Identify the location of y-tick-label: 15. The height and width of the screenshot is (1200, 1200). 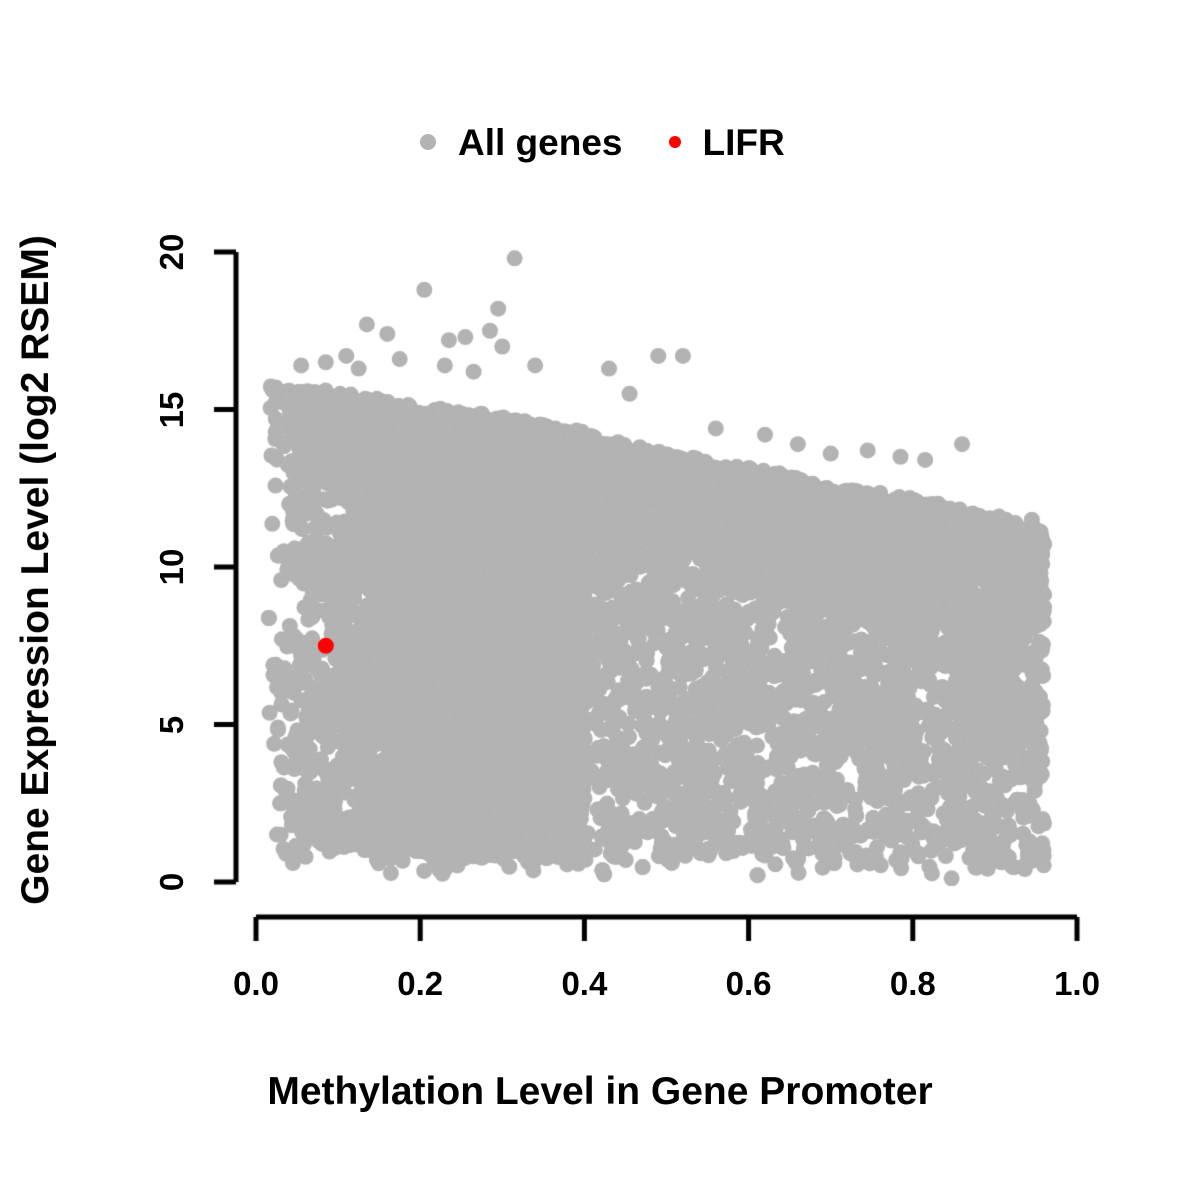
(171, 409).